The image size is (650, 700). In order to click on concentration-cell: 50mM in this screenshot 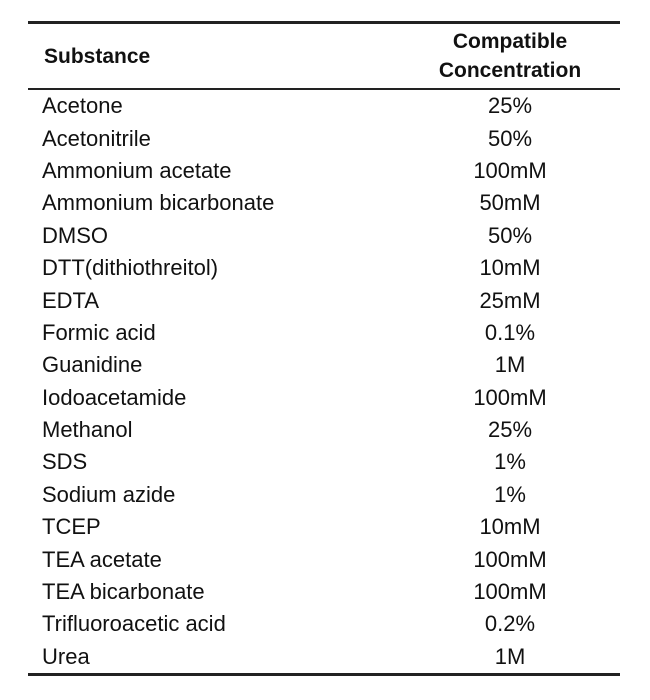, I will do `click(510, 203)`.